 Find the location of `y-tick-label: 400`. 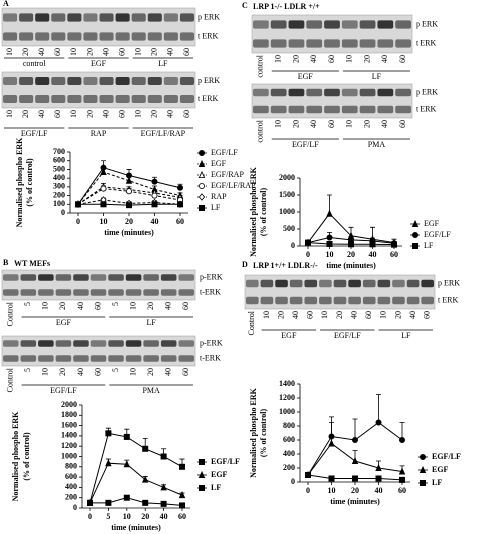

y-tick-label: 400 is located at coordinates (71, 486).